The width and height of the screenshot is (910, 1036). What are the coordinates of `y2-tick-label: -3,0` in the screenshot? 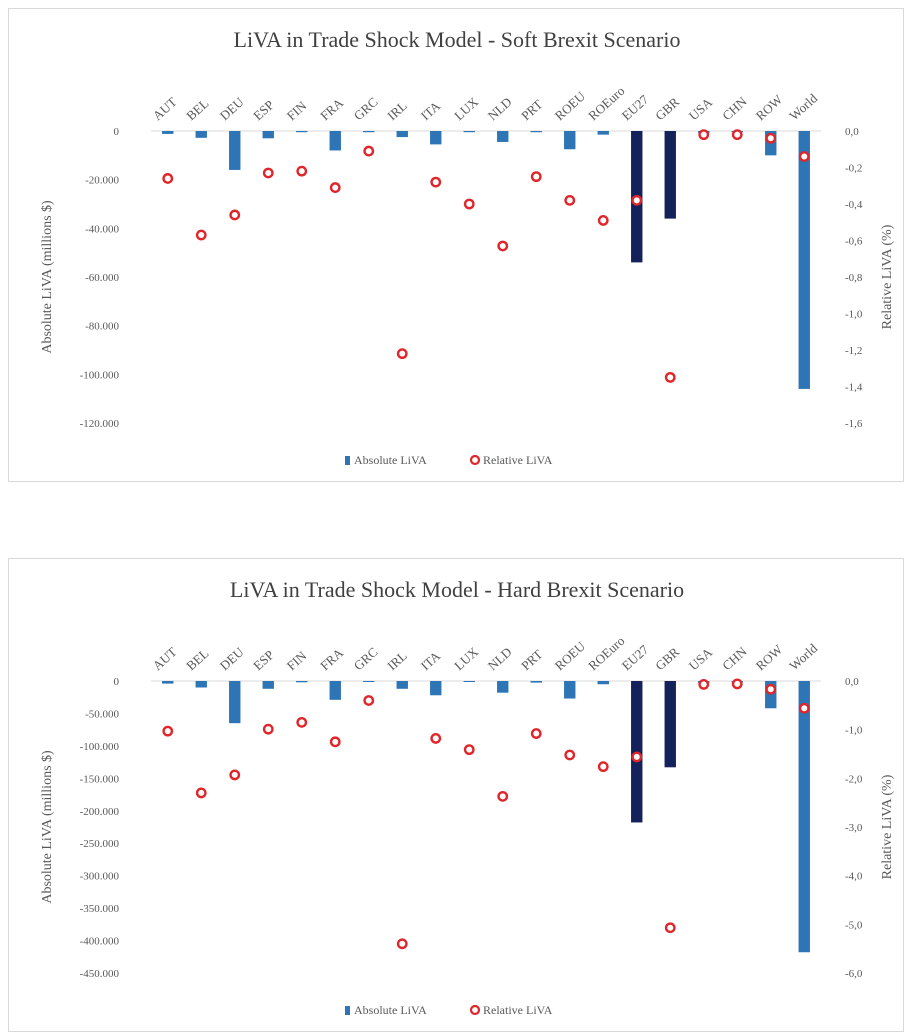 It's located at (854, 828).